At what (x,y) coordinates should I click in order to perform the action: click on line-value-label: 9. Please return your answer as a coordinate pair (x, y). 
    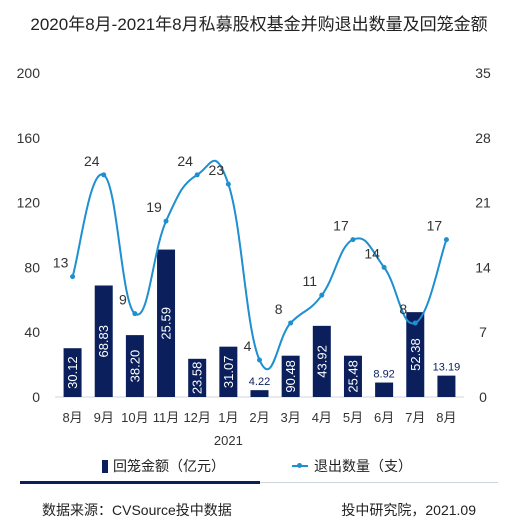
    Looking at the image, I should click on (123, 300).